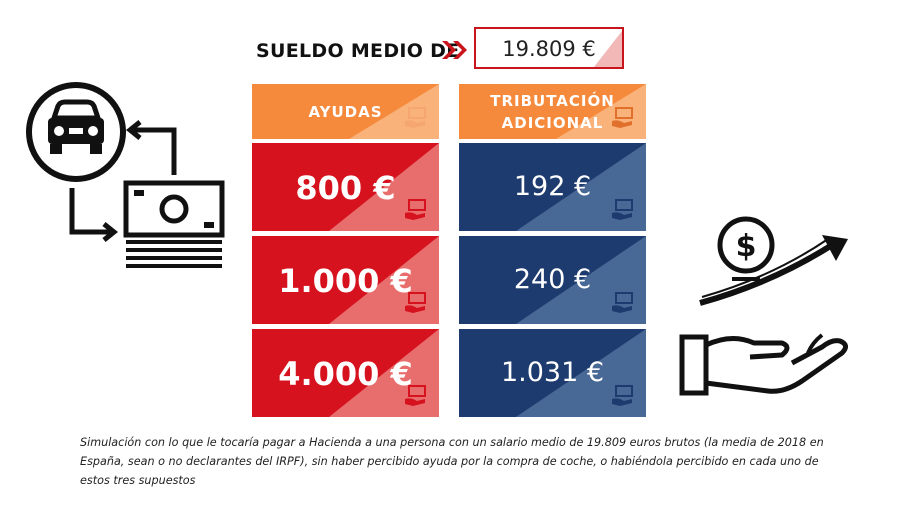 The image size is (900, 506). I want to click on sueldo-medio-label: SUELDO MEDIO DE, so click(358, 51).